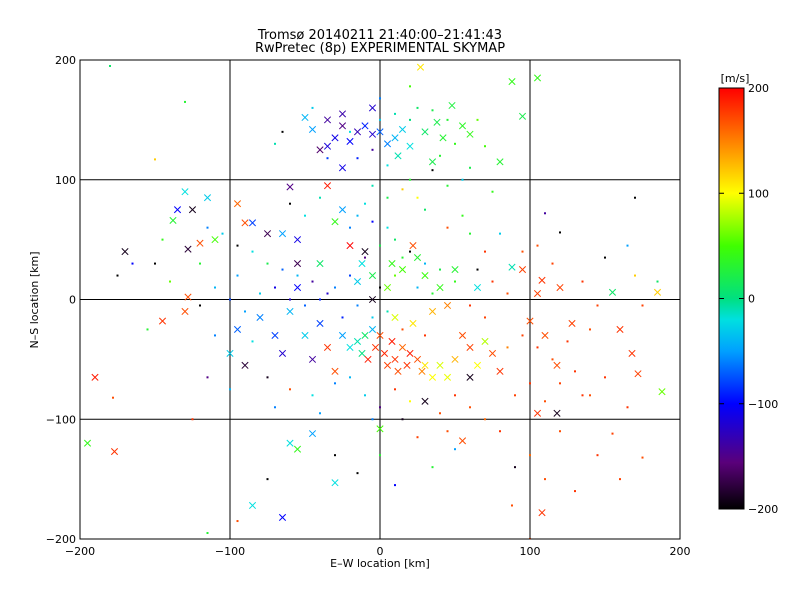 This screenshot has height=600, width=800. Describe the element at coordinates (380, 563) in the screenshot. I see `x-axis-label: E–W location [km]` at that location.